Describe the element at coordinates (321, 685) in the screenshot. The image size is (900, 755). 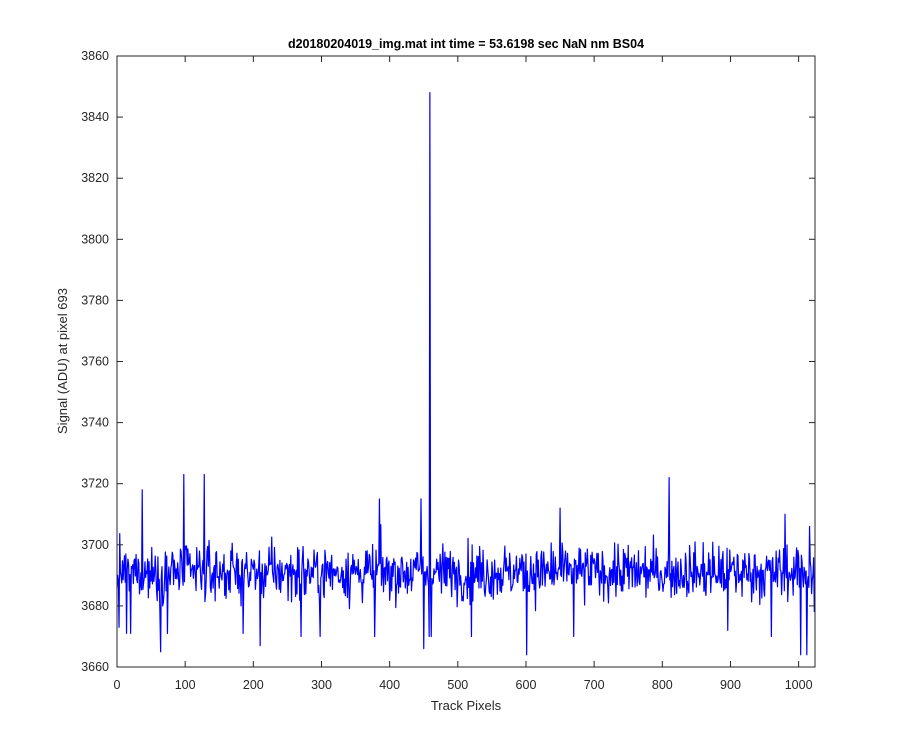
I see `x-tick-label: 300` at that location.